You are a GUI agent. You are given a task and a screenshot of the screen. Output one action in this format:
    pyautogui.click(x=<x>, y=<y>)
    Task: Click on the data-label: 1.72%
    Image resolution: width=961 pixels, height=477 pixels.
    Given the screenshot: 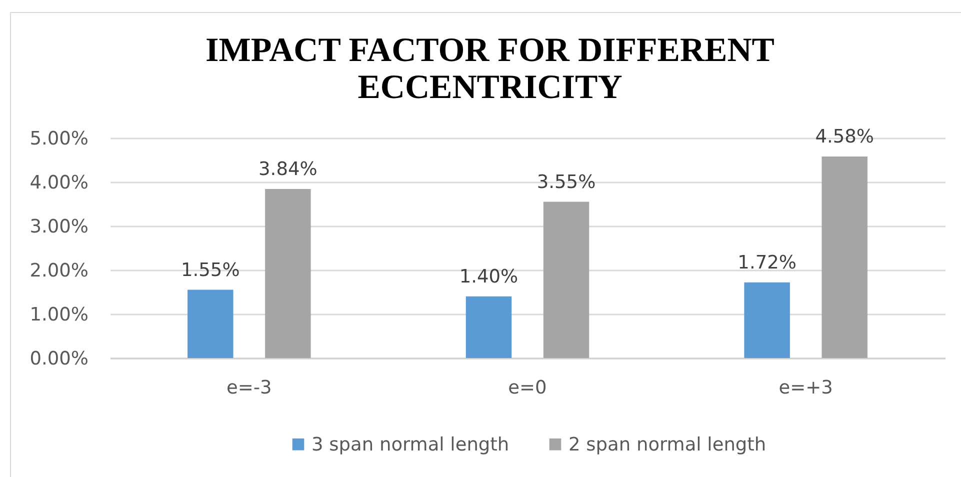 What is the action you would take?
    pyautogui.click(x=767, y=263)
    